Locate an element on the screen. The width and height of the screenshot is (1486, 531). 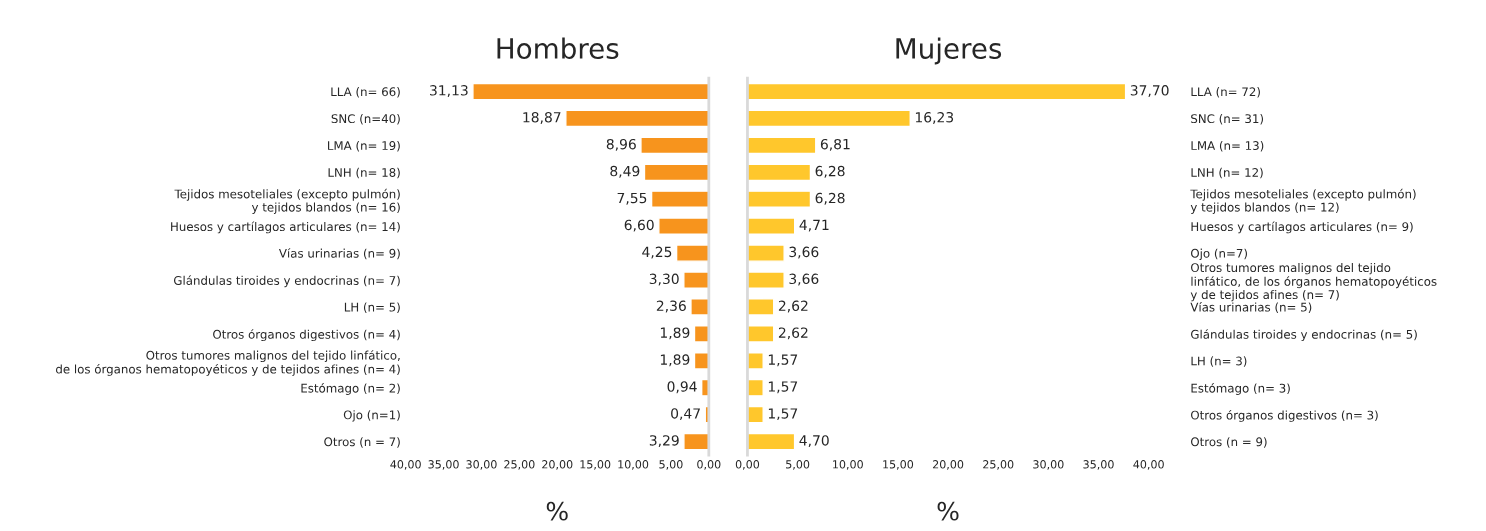
y-tick-label: Otros tumores malignos del tejido linfático, de los órganos hematopoyéticos y de tejidos afines (n= 4) is located at coordinates (228, 363).